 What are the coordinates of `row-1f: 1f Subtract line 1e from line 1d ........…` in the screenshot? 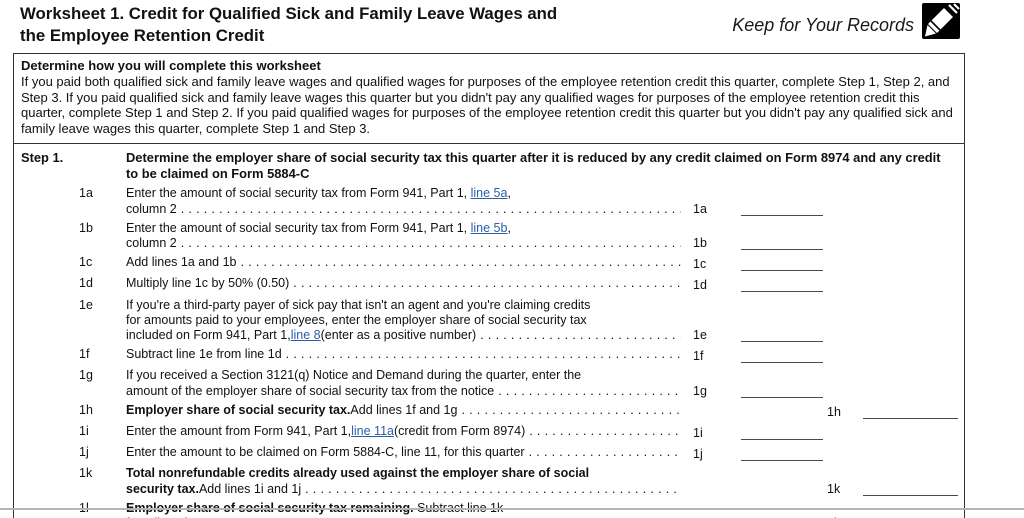 It's located at (492, 355).